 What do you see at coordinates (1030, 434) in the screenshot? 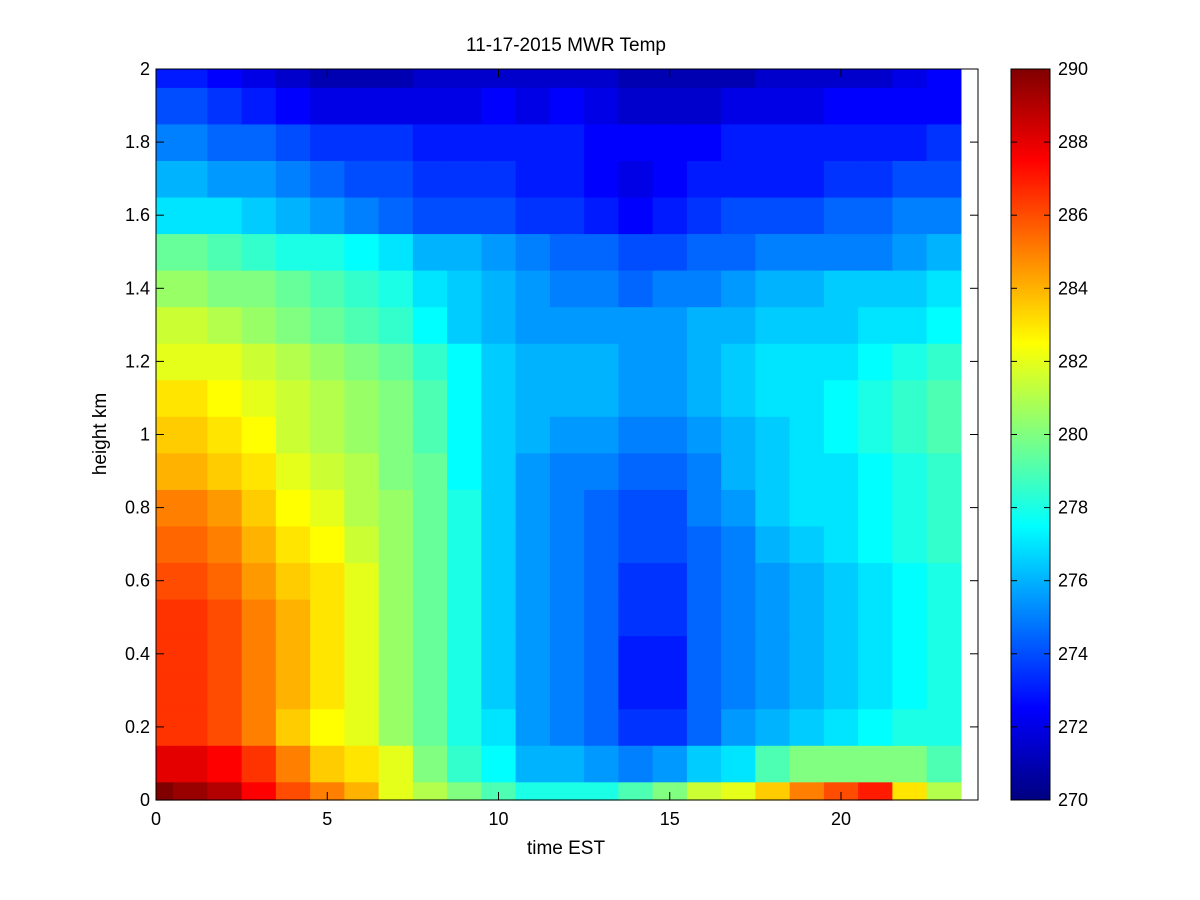
I see `colorbar-gradient` at bounding box center [1030, 434].